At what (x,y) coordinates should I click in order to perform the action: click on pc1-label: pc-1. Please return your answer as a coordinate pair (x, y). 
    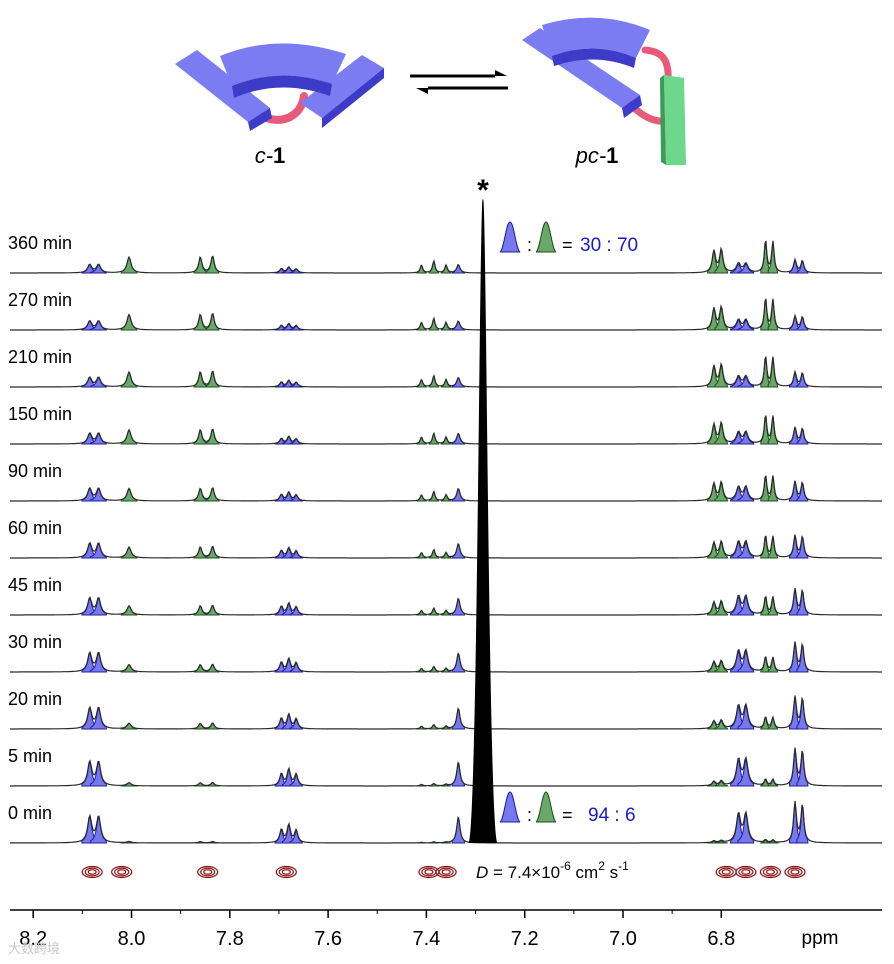
    Looking at the image, I should click on (597, 155).